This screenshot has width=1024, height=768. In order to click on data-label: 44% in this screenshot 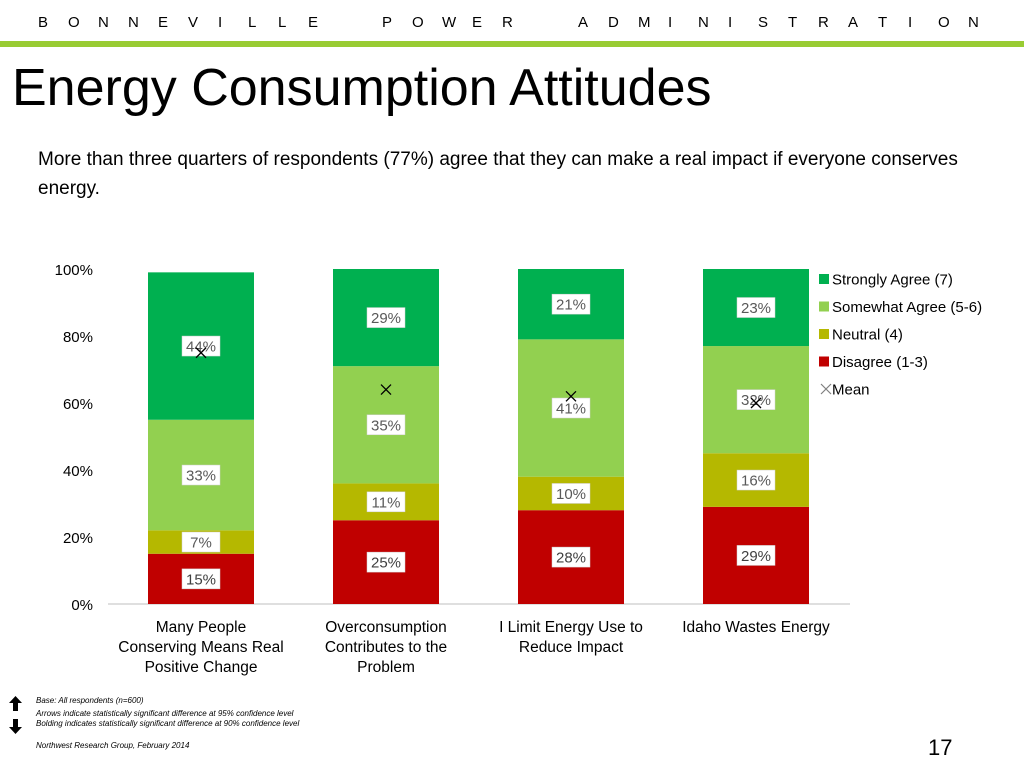, I will do `click(201, 347)`.